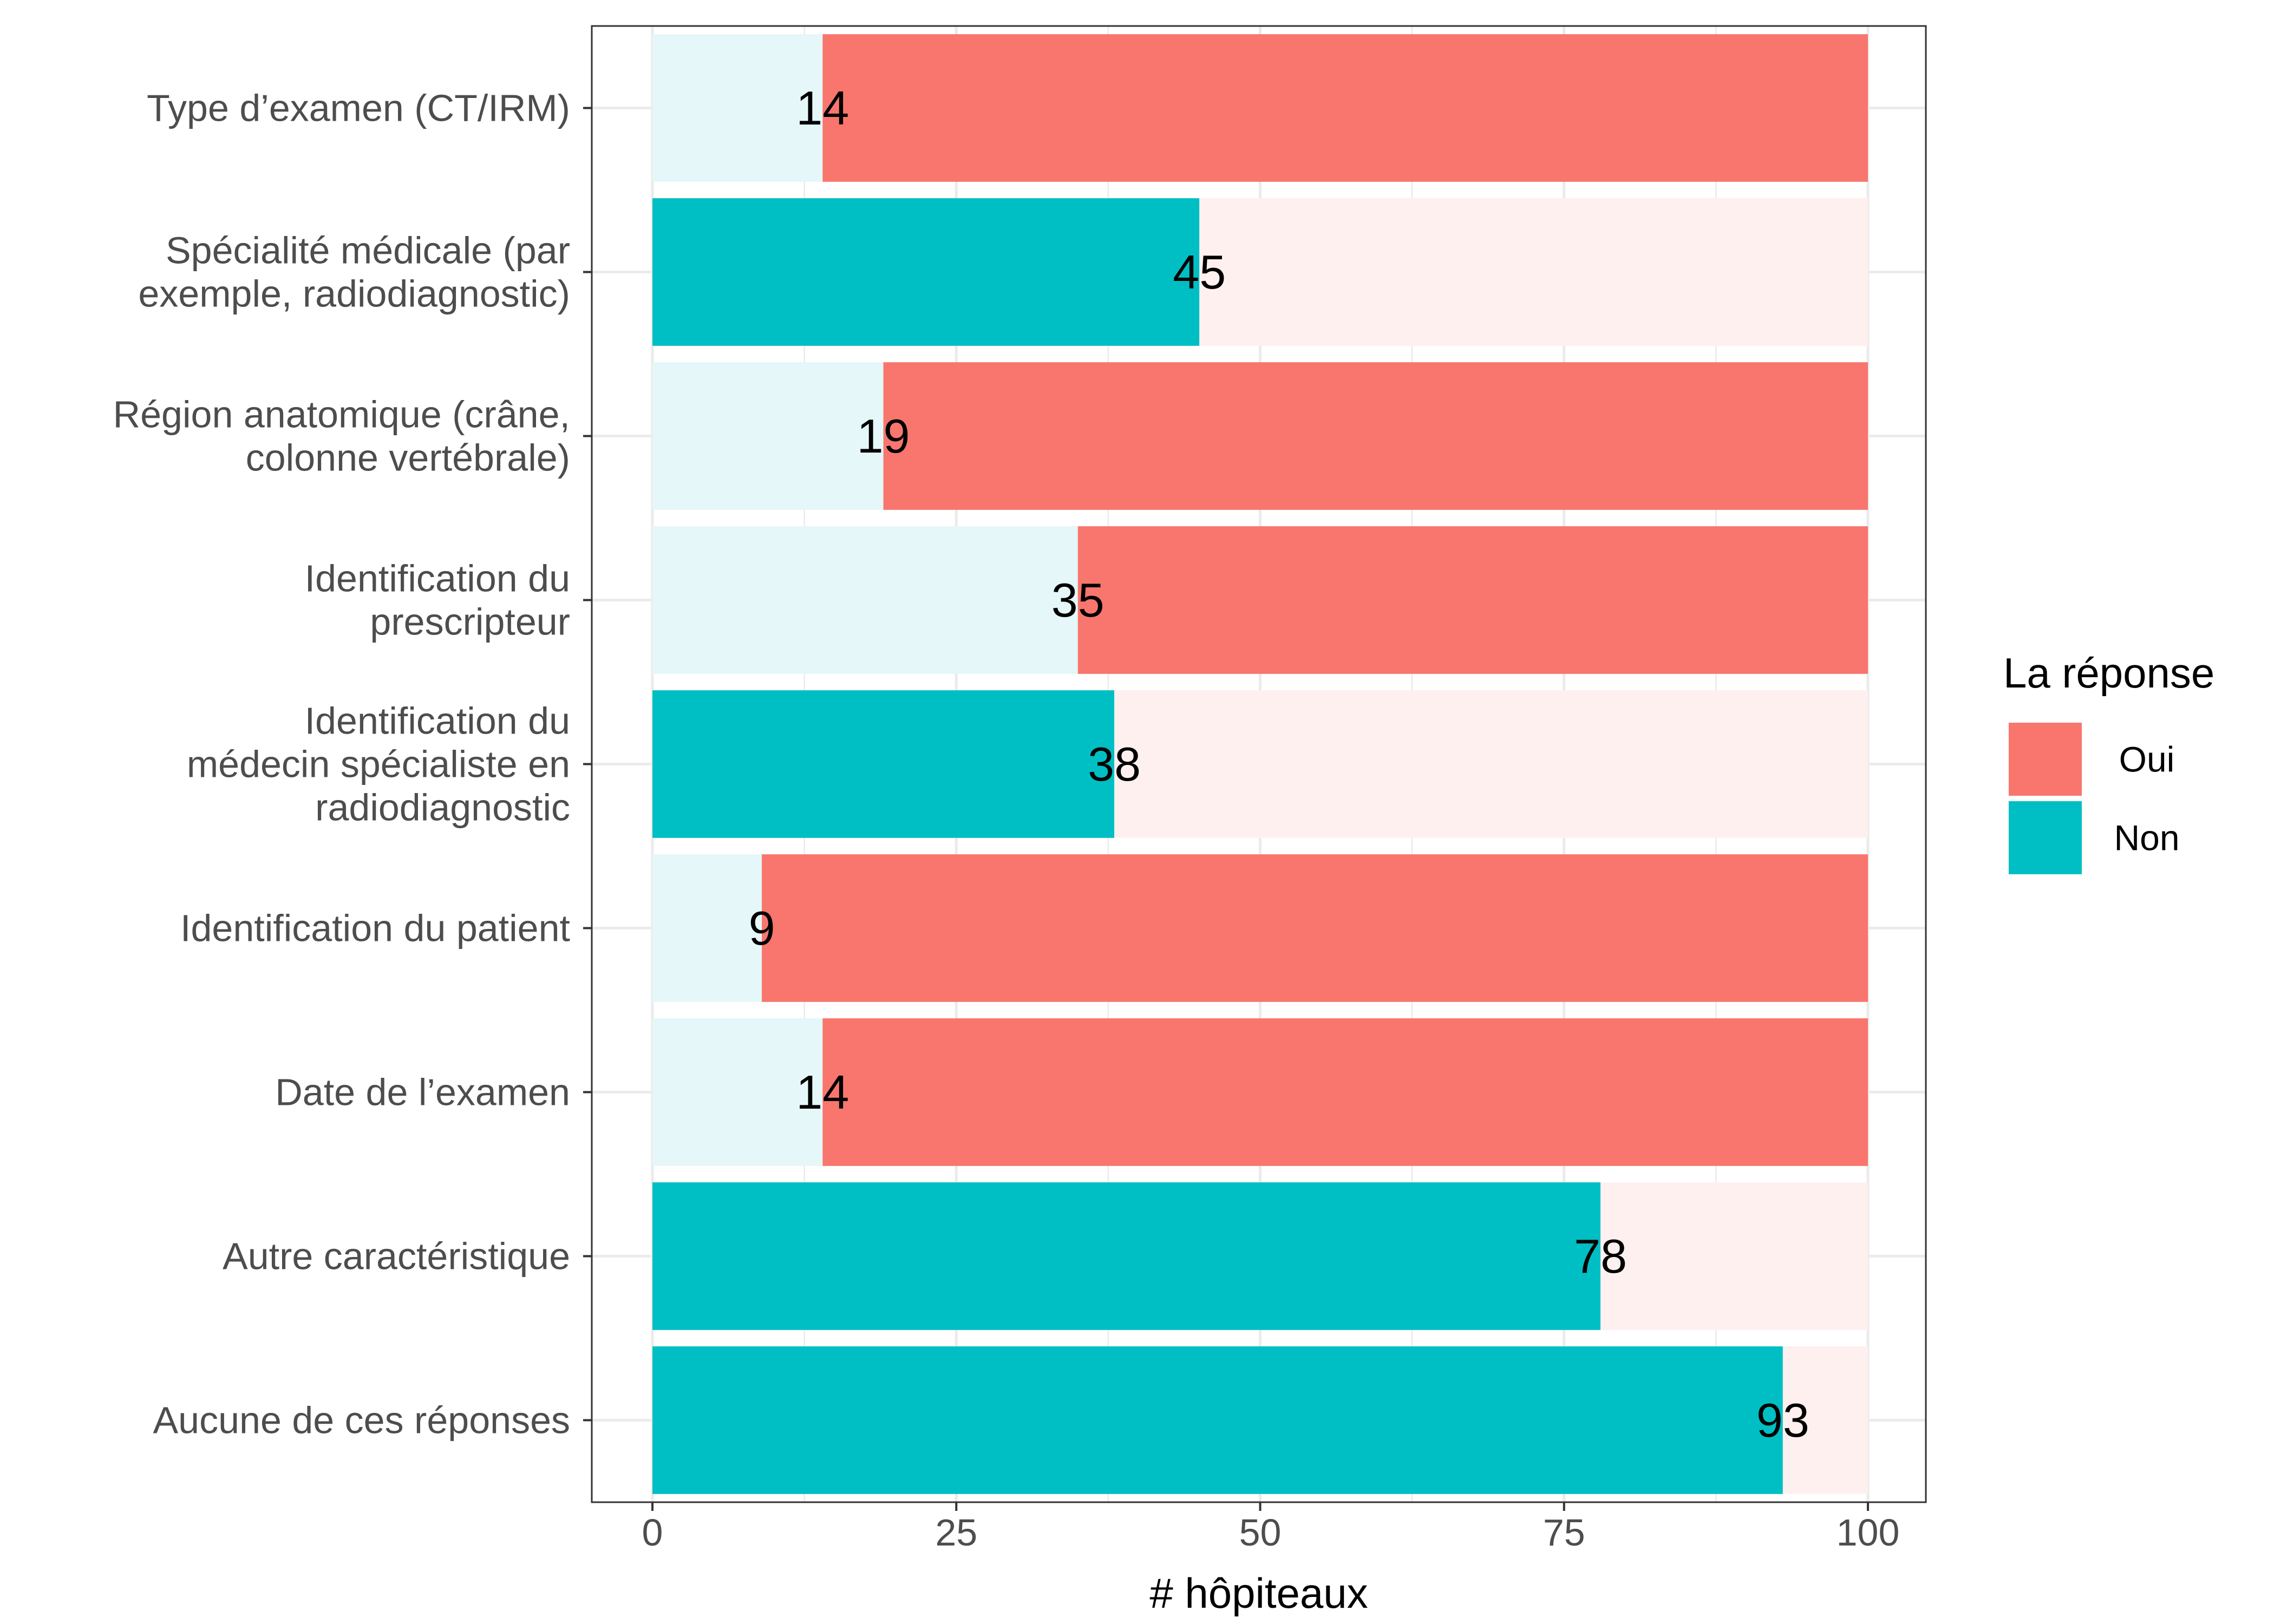 The image size is (2274, 1624). Describe the element at coordinates (375, 928) in the screenshot. I see `y-tick-label: Identification du patient` at that location.